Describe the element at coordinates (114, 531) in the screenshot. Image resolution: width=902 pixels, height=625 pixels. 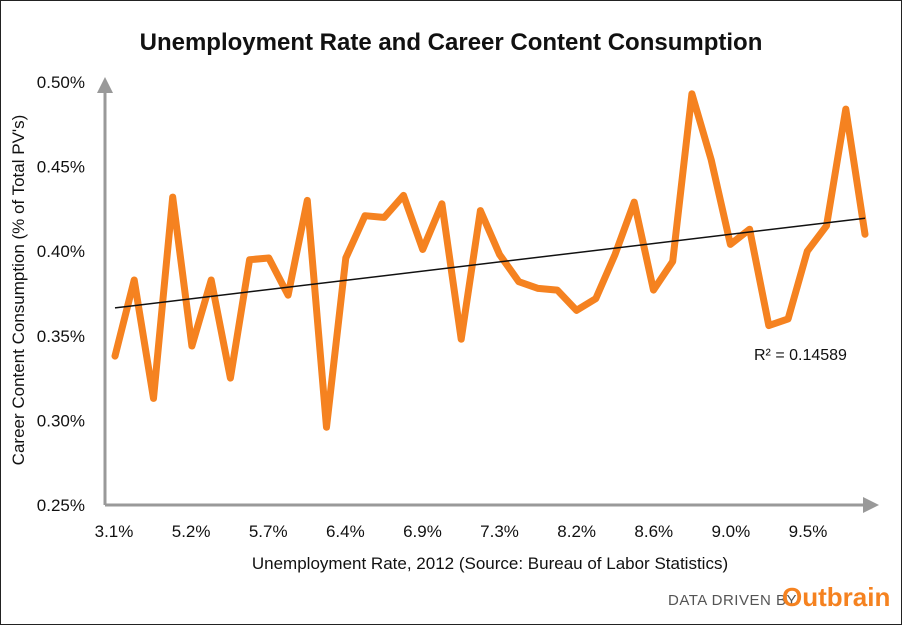
I see `x-tick-label: 3.1%` at that location.